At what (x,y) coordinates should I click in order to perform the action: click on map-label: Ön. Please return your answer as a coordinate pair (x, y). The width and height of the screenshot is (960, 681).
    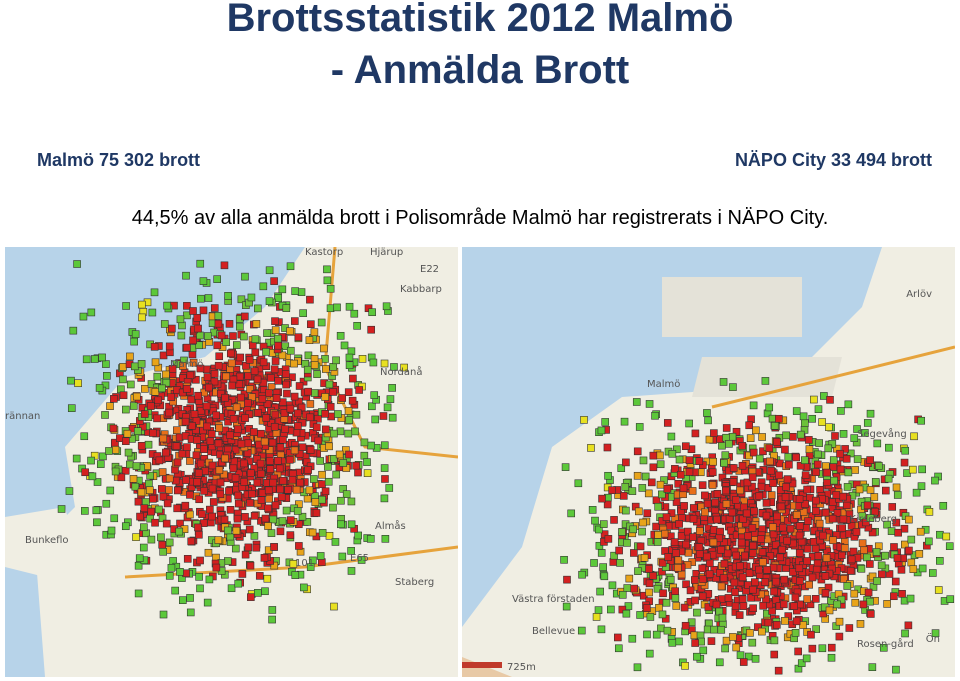
    Looking at the image, I should click on (933, 638).